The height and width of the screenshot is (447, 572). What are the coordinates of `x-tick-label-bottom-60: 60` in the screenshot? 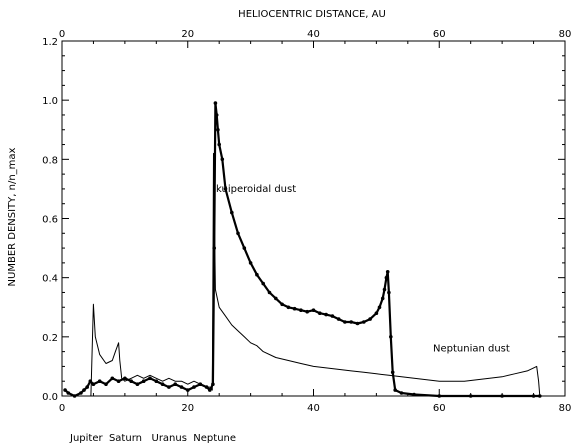 It's located at (439, 408).